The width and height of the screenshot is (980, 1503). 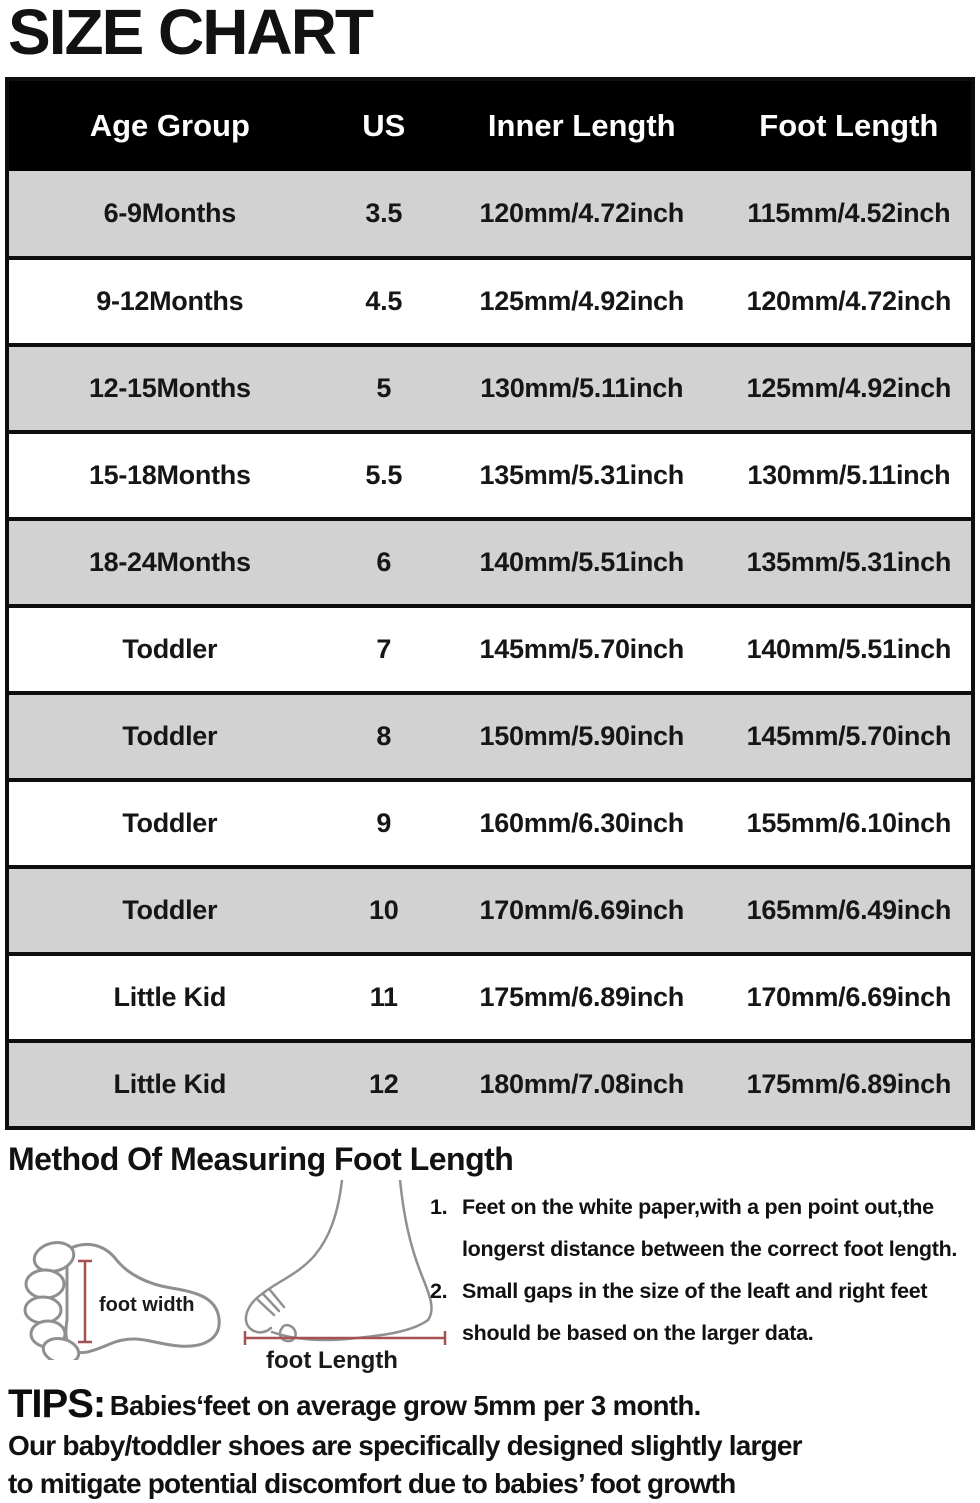 What do you see at coordinates (582, 213) in the screenshot?
I see `inner-length-cell: 120mm/4.72inch` at bounding box center [582, 213].